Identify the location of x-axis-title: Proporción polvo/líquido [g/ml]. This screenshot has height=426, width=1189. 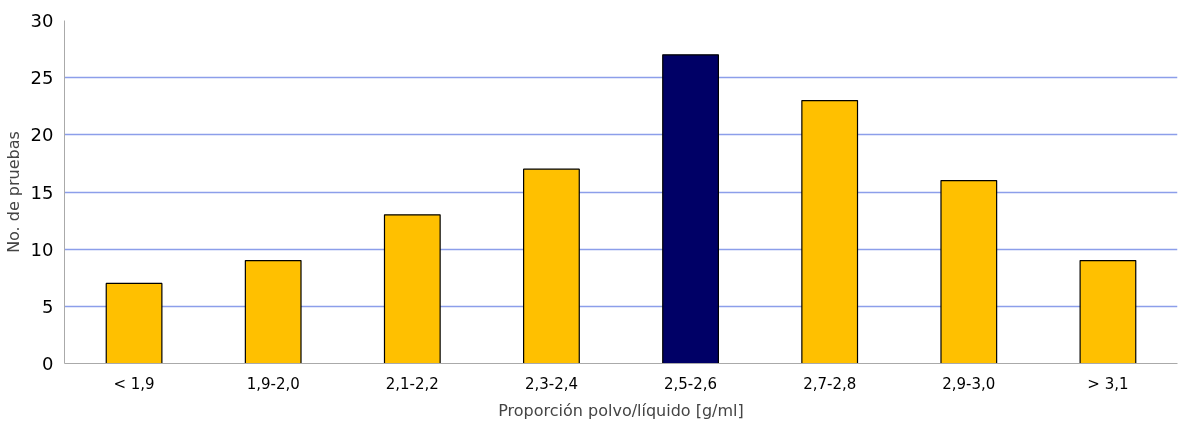
(621, 410).